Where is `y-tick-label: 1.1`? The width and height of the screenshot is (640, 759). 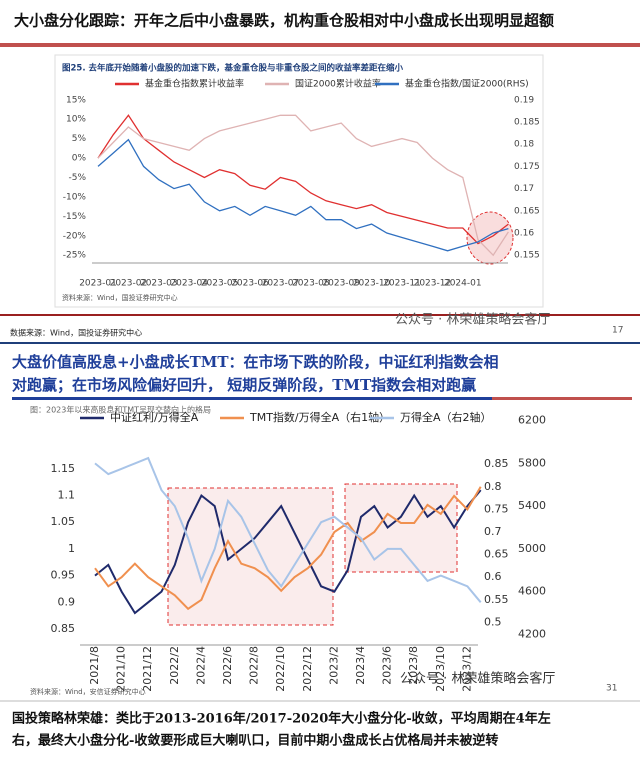 y-tick-label: 1.1 is located at coordinates (67, 494).